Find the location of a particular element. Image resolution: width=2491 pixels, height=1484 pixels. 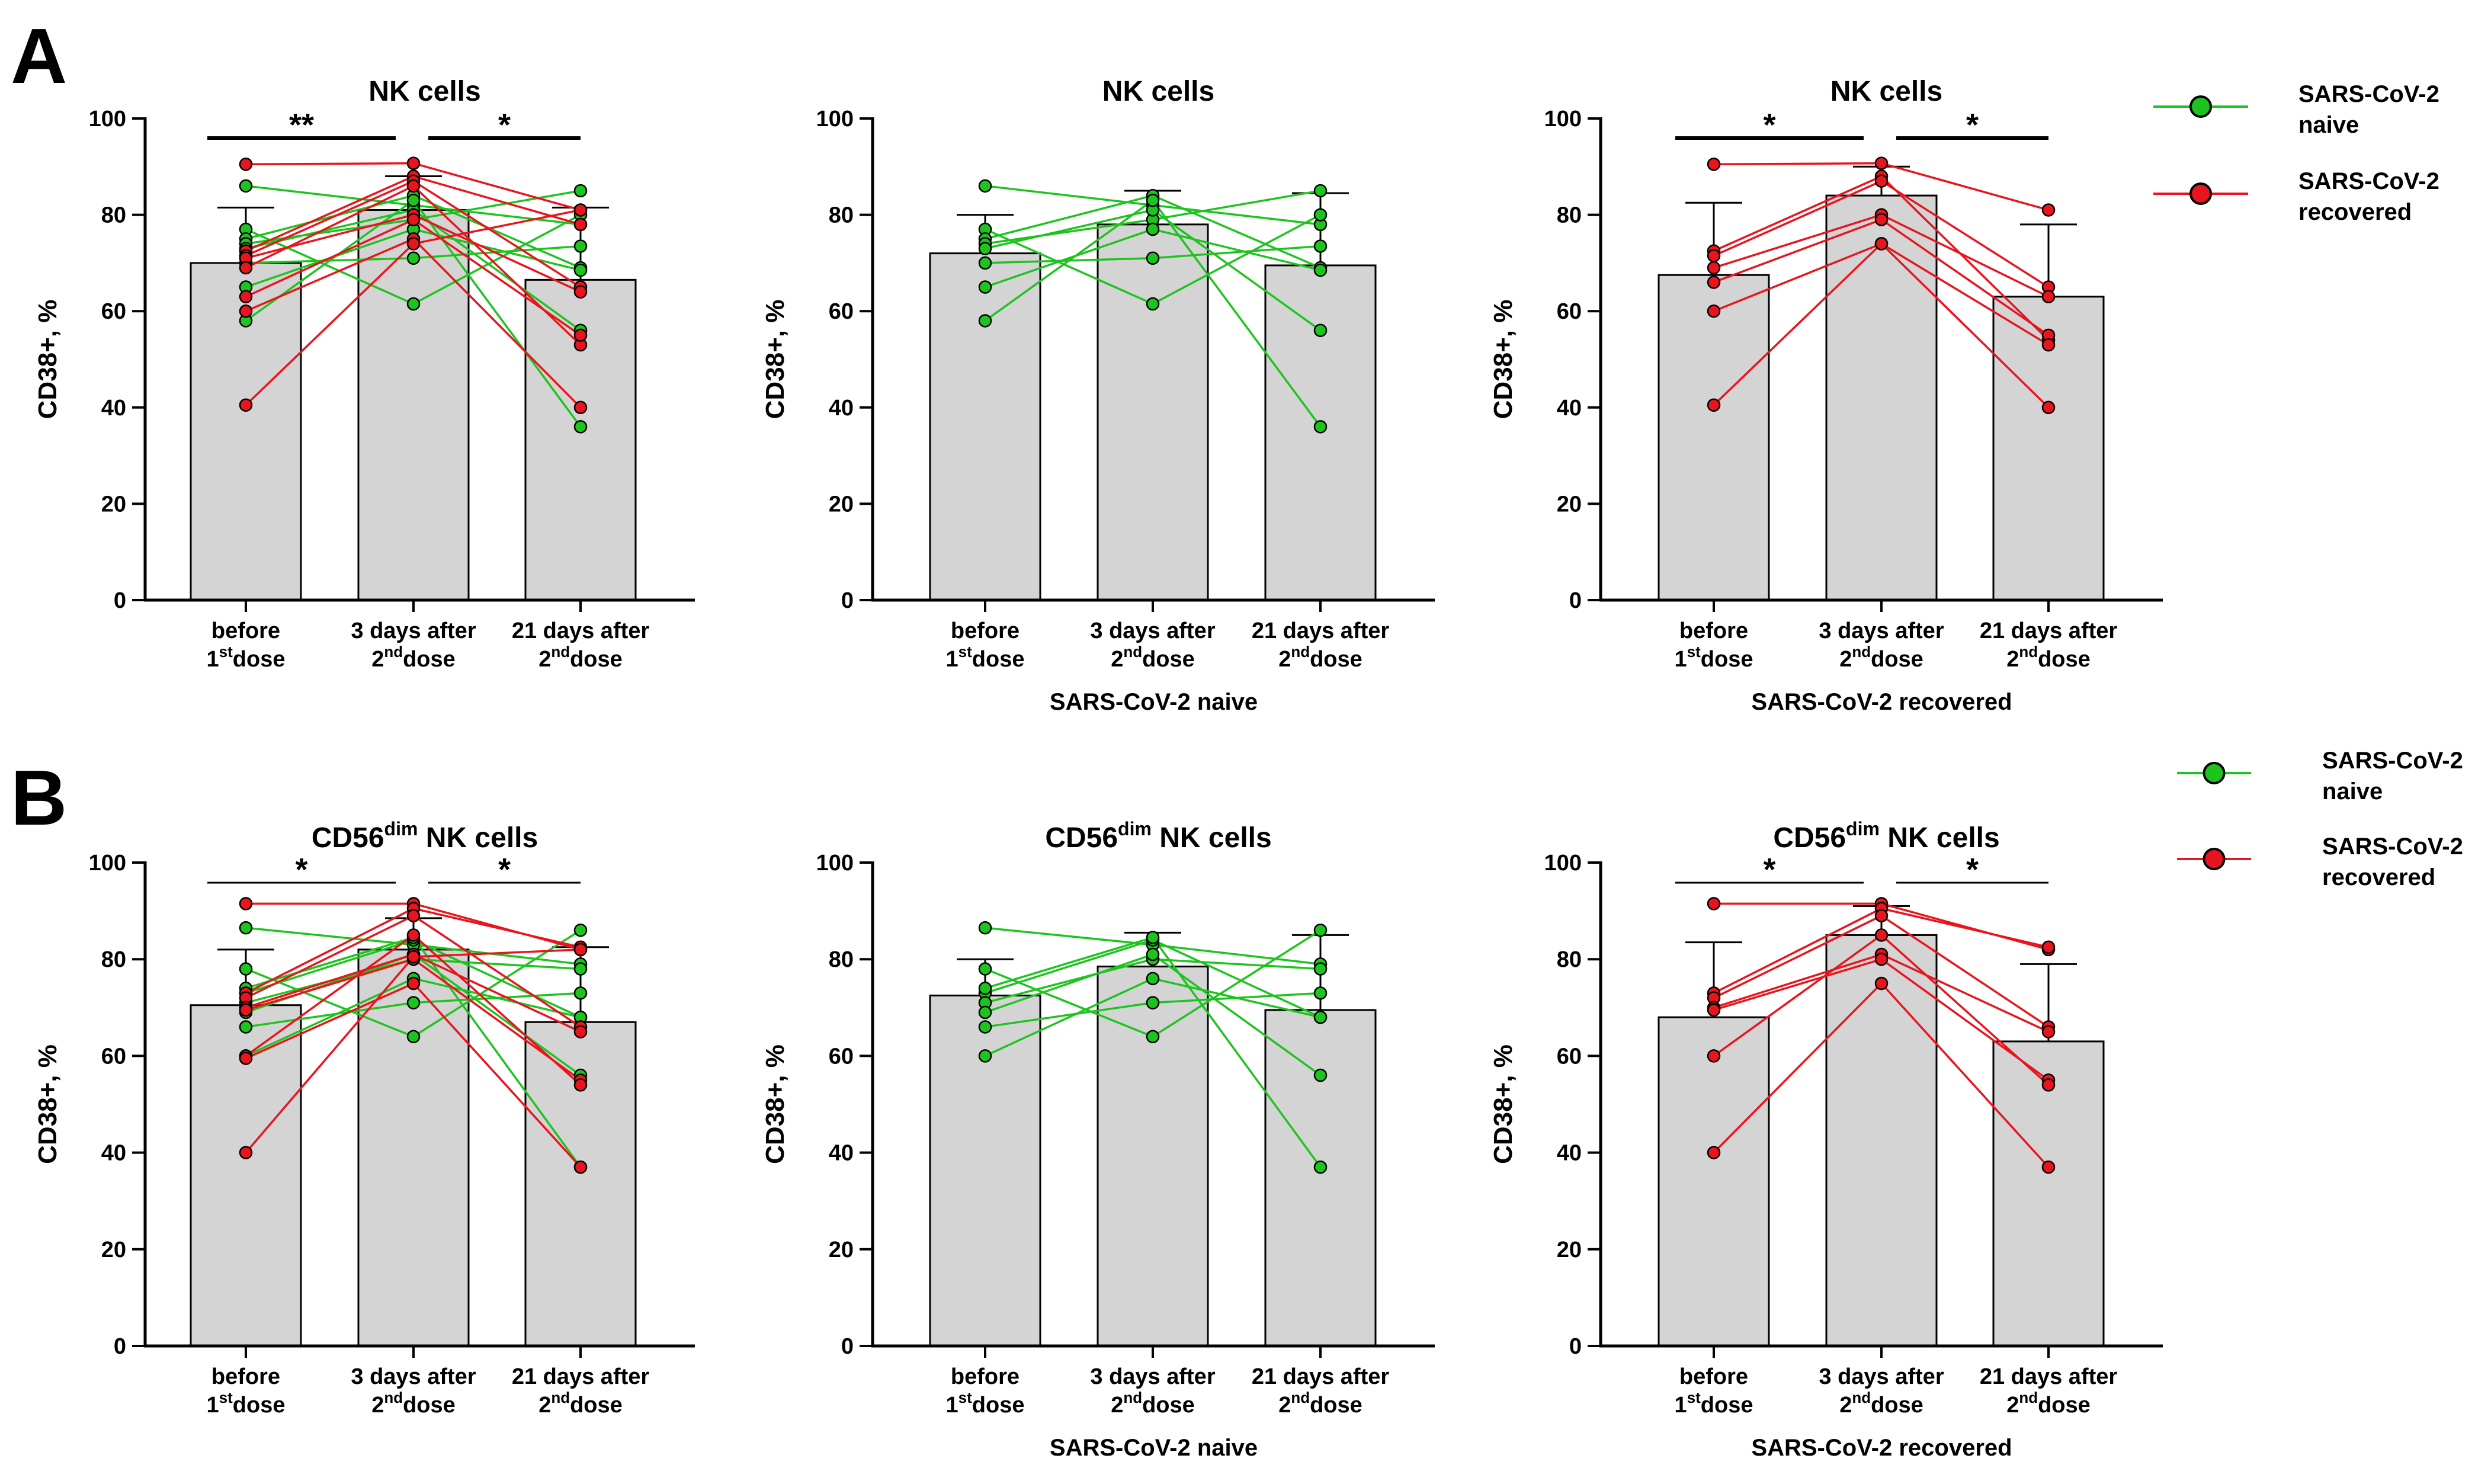

x-tick-label-superscript: st is located at coordinates (1694, 1397).